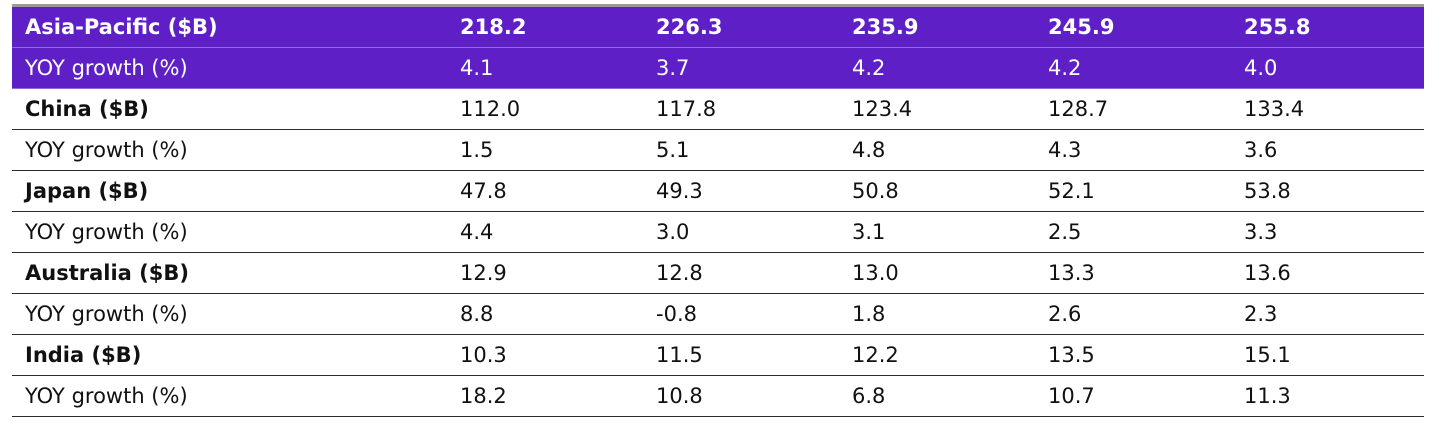 The height and width of the screenshot is (430, 1442). I want to click on table-cell: 52.1, so click(1130, 191).